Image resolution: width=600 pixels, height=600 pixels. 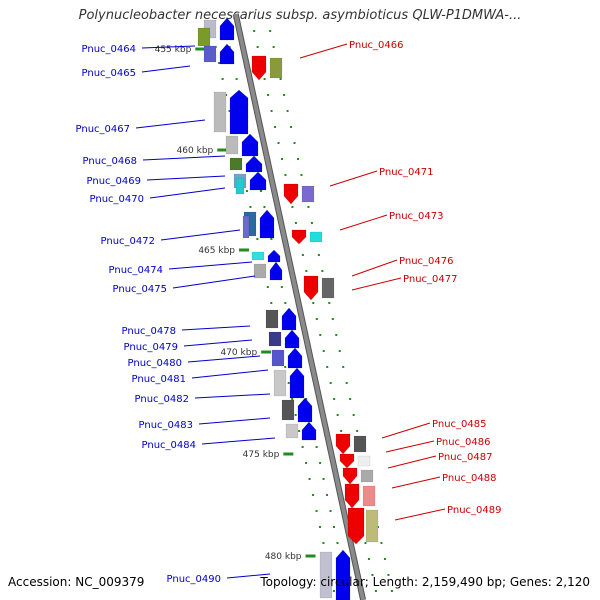 I want to click on gene-label-right: Pnuc_0486, so click(x=463, y=442).